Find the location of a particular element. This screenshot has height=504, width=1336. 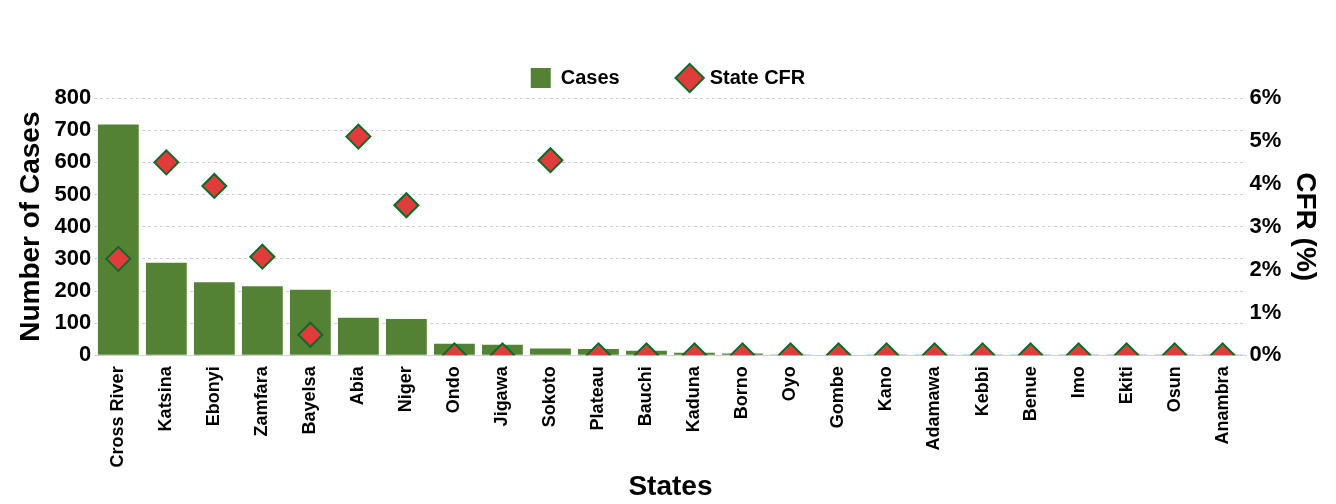

x-tick-label: Ebonyi is located at coordinates (213, 396).